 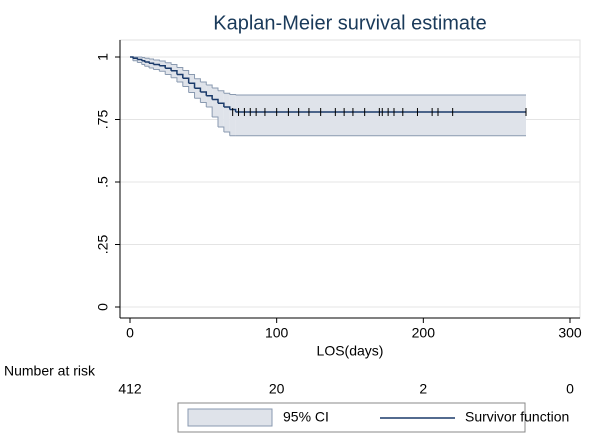 I want to click on y-tick-label: .25, so click(x=103, y=245).